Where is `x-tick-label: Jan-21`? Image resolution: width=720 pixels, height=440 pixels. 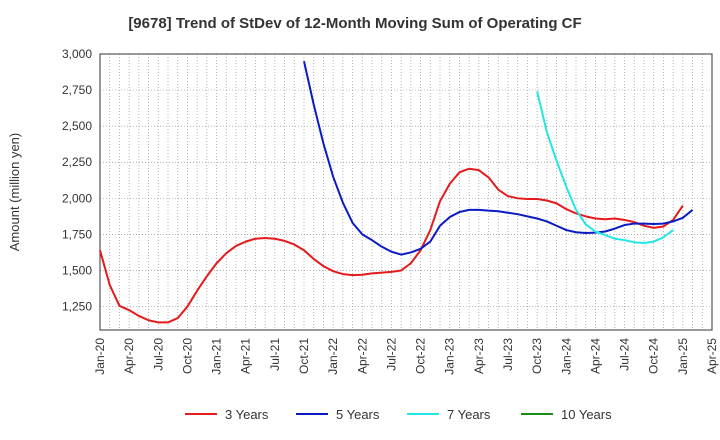 x-tick-label: Jan-21 is located at coordinates (217, 356).